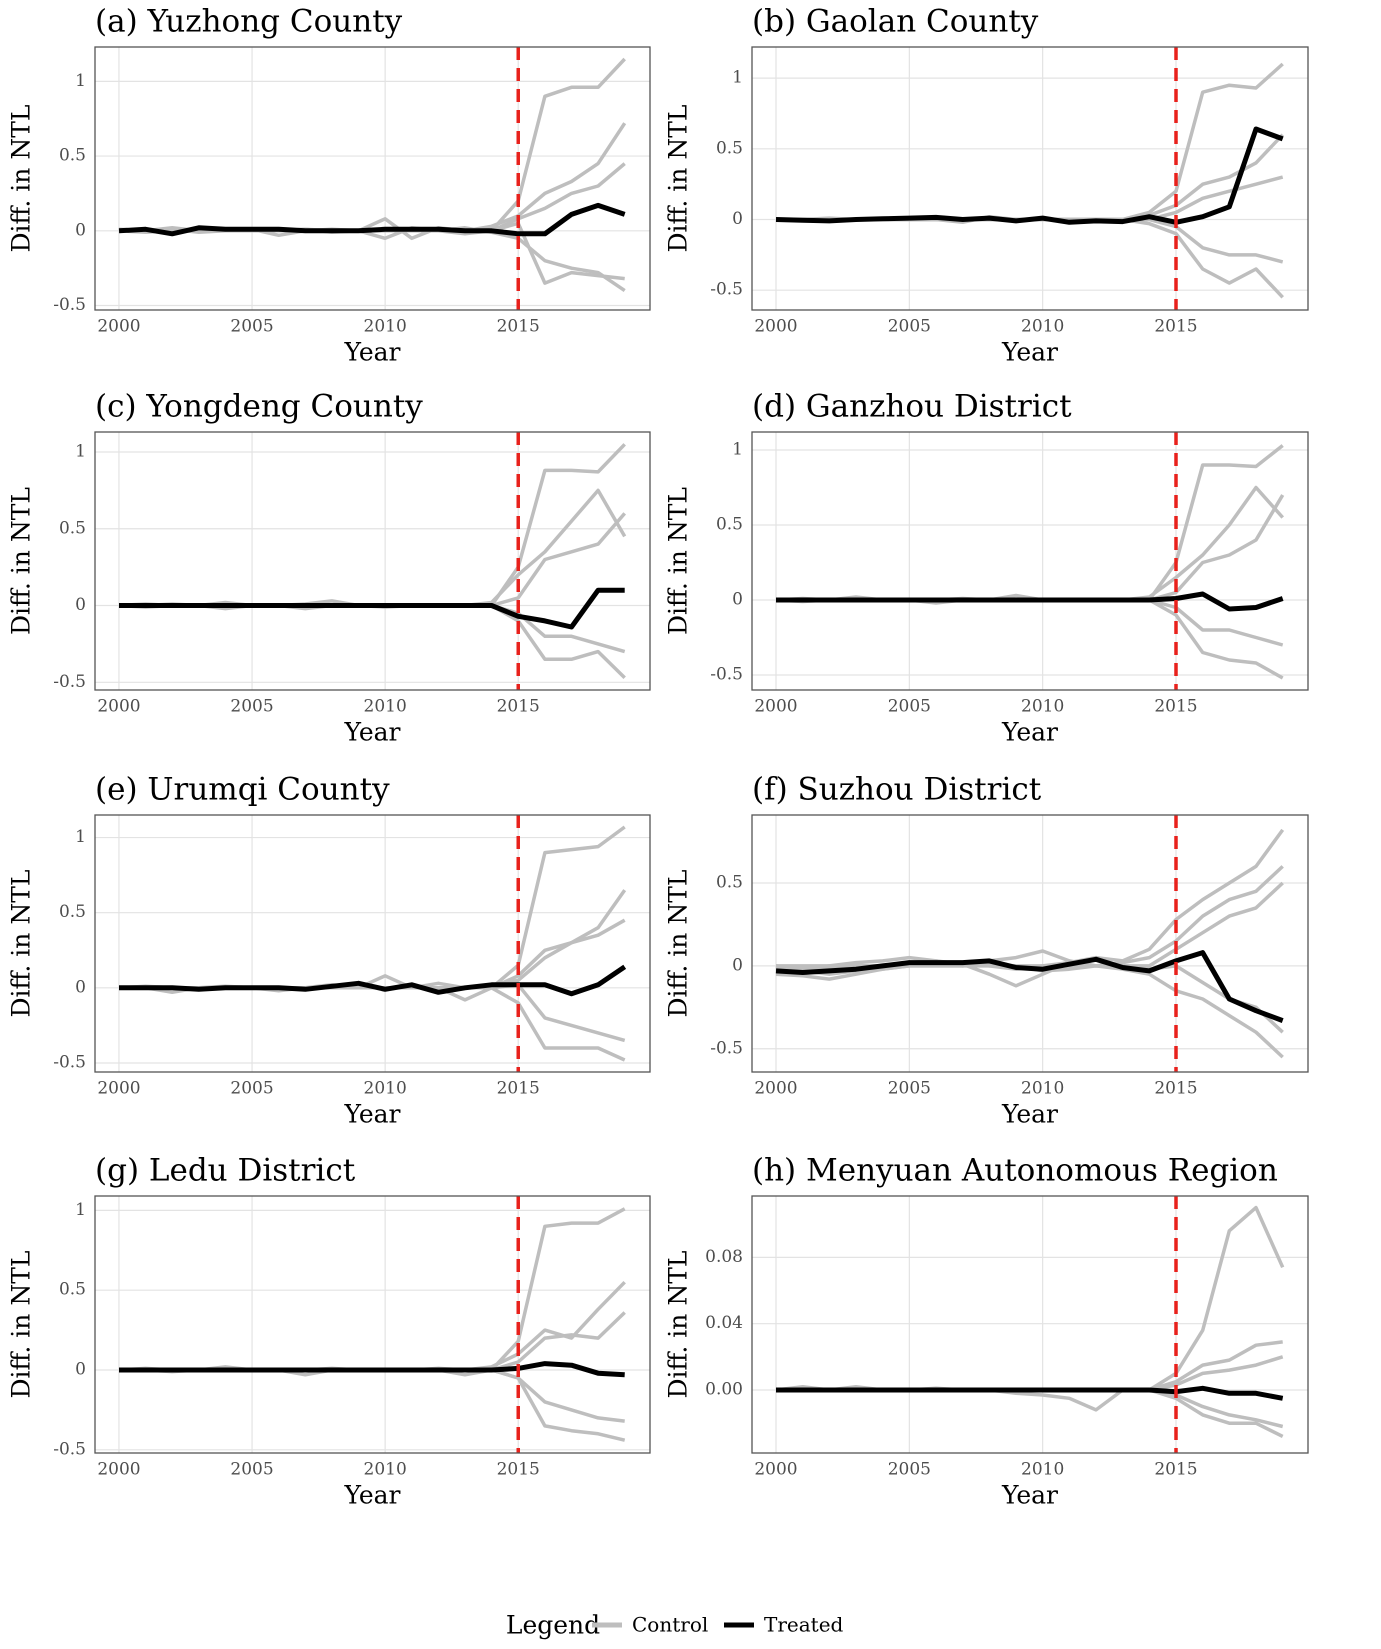 This screenshot has height=1649, width=1381. Describe the element at coordinates (1015, 1171) in the screenshot. I see `panel-title: (h) Menyuan Autonomous Region` at that location.